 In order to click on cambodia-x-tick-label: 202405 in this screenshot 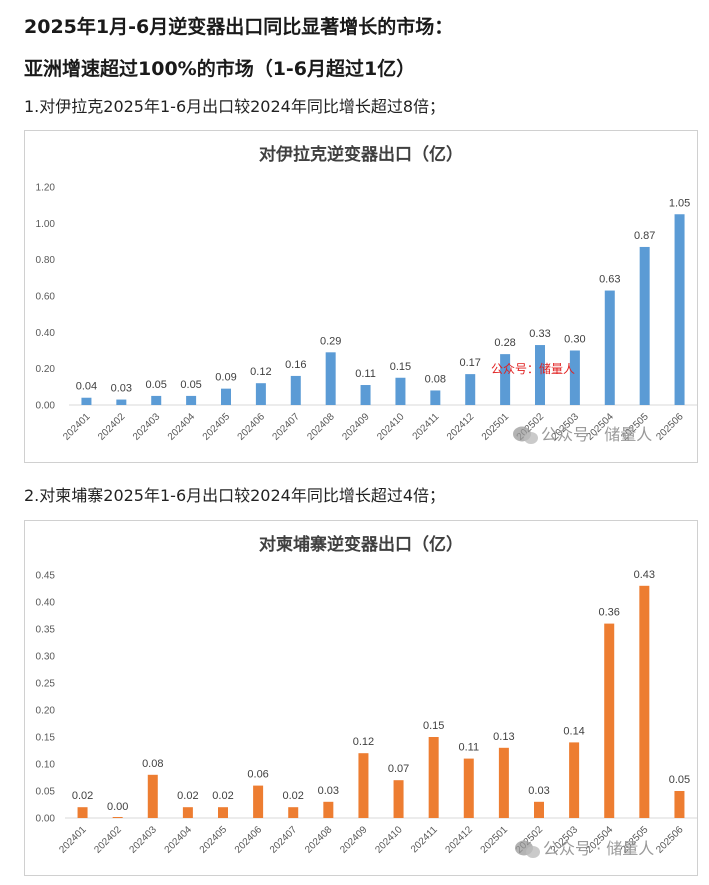, I will do `click(214, 840)`.